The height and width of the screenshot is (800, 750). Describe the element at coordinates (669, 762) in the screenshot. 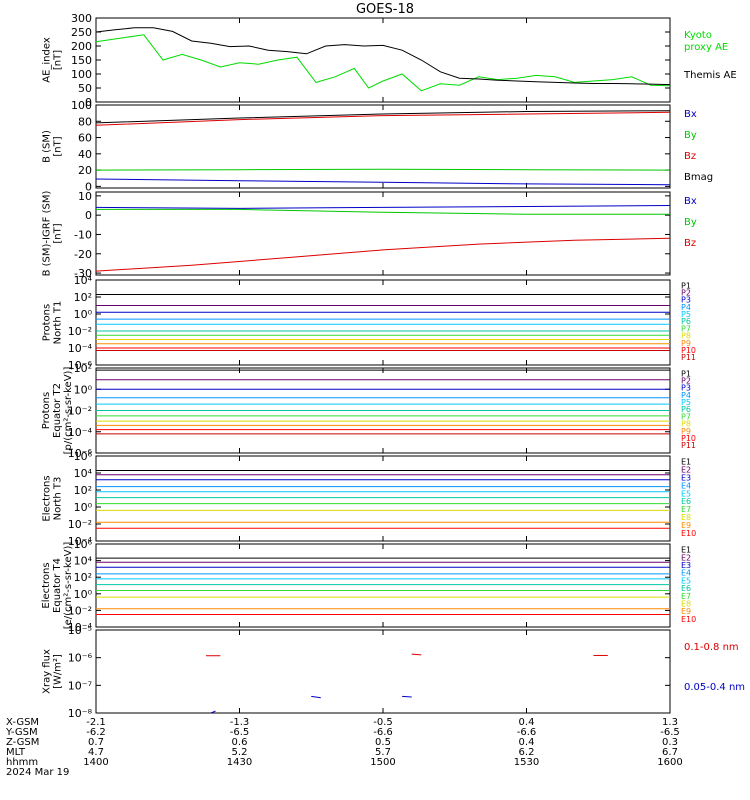

I see `x-row-value: 1600` at that location.